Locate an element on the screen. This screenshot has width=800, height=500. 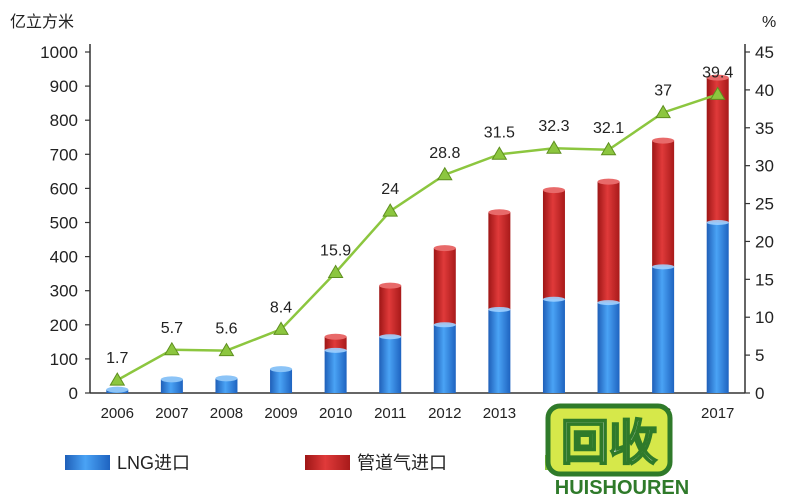
dependency-value-label: 5.6 is located at coordinates (226, 329).